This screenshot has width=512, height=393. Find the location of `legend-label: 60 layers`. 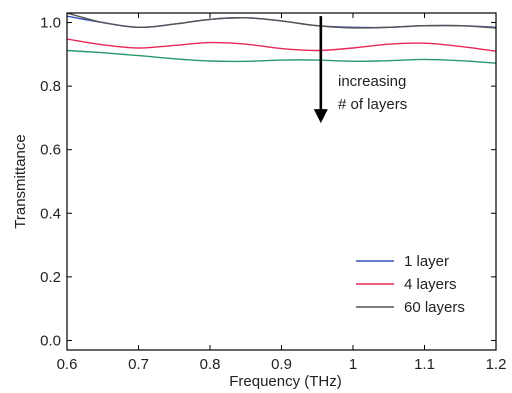

legend-label: 60 layers is located at coordinates (434, 307).